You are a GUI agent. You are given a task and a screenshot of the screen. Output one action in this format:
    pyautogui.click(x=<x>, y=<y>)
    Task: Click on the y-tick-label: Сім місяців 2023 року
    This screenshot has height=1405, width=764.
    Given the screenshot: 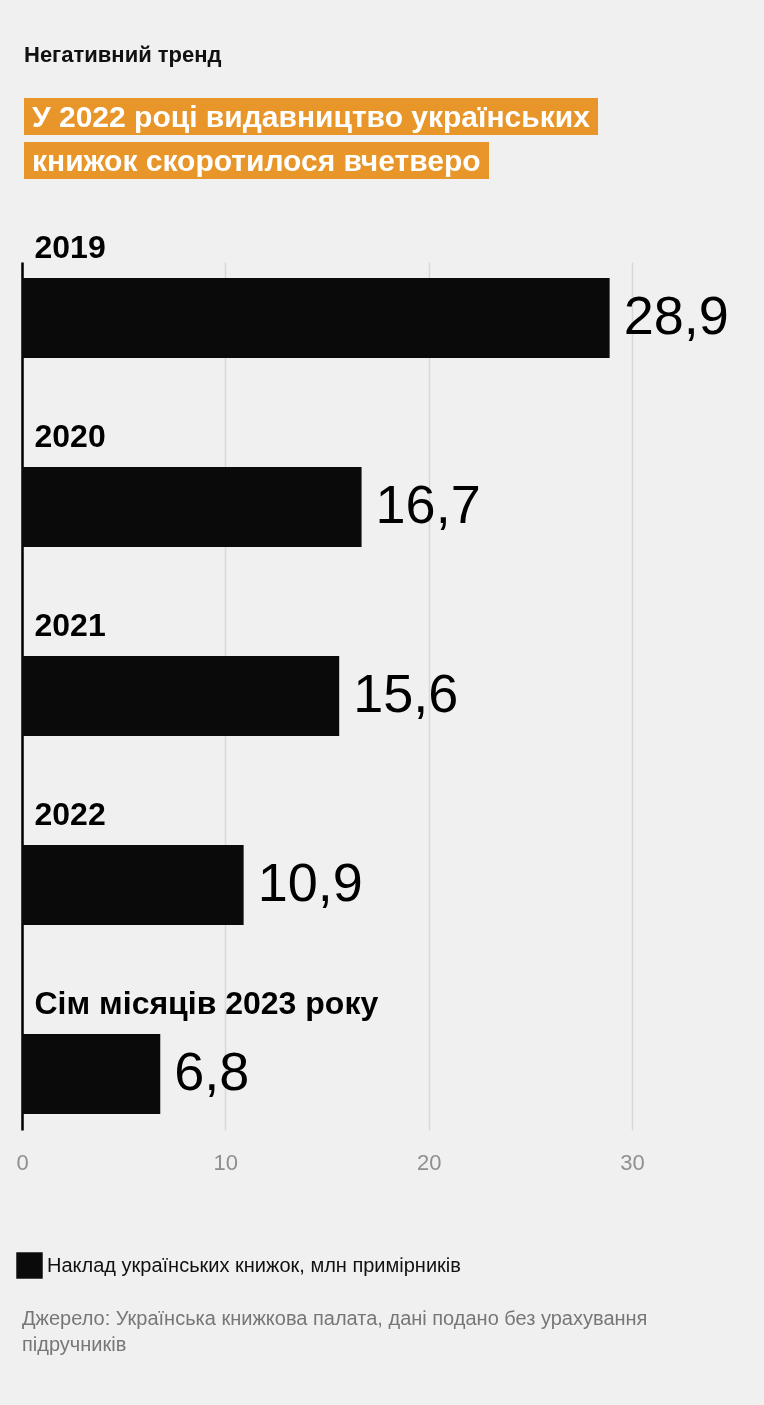 What is the action you would take?
    pyautogui.click(x=206, y=1002)
    